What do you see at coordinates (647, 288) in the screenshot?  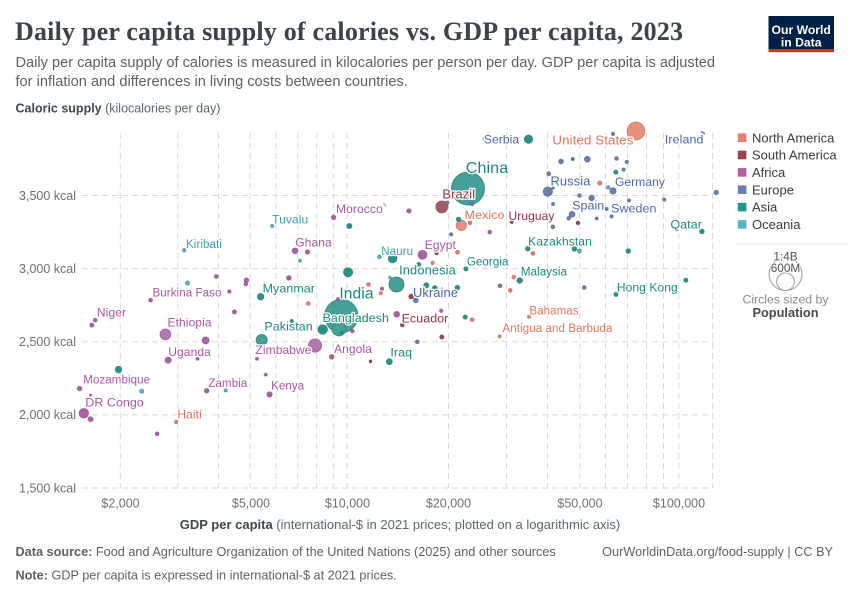 I see `svg-text: Hong Kong` at bounding box center [647, 288].